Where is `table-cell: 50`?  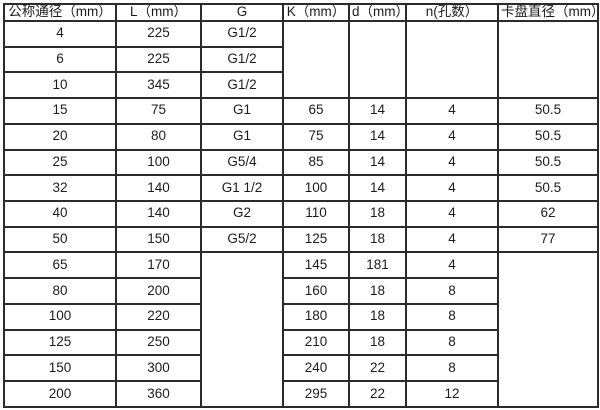 table-cell: 50 is located at coordinates (60, 239).